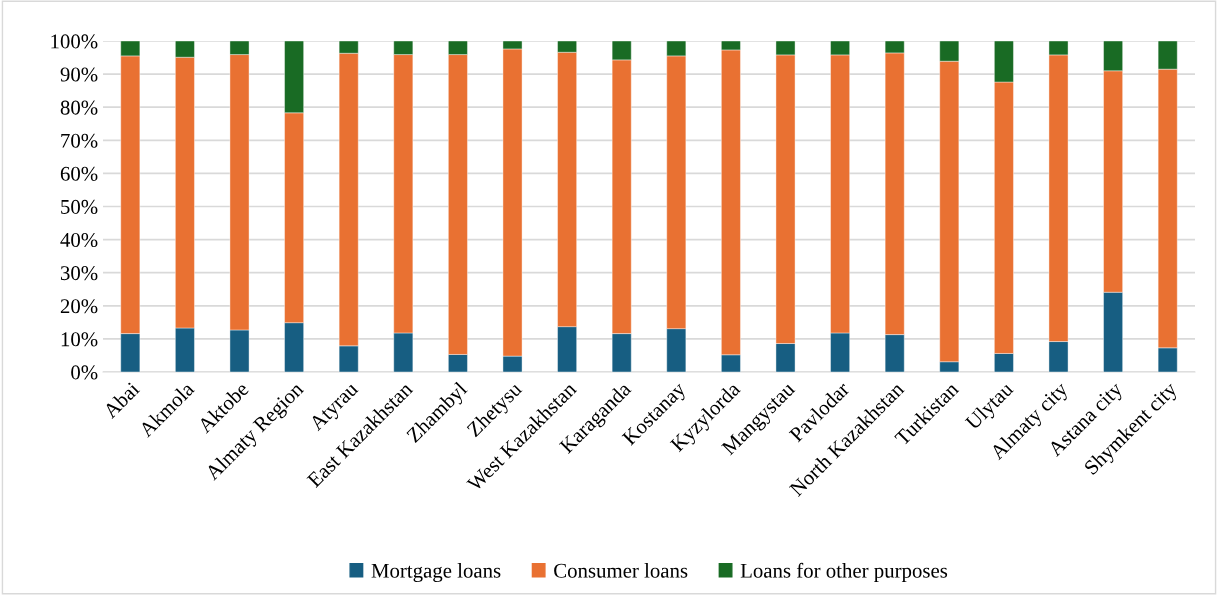  Describe the element at coordinates (79, 140) in the screenshot. I see `y-tick-label: 70%` at that location.